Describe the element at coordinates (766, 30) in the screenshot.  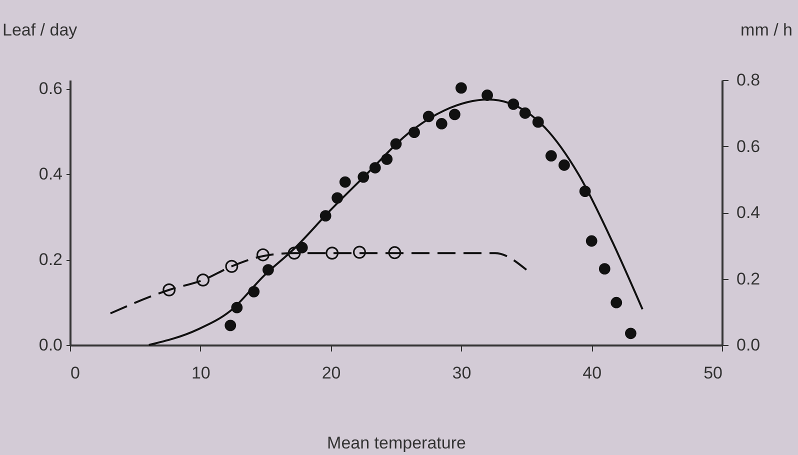
I see `y2-axis-title: mm / h` at that location.